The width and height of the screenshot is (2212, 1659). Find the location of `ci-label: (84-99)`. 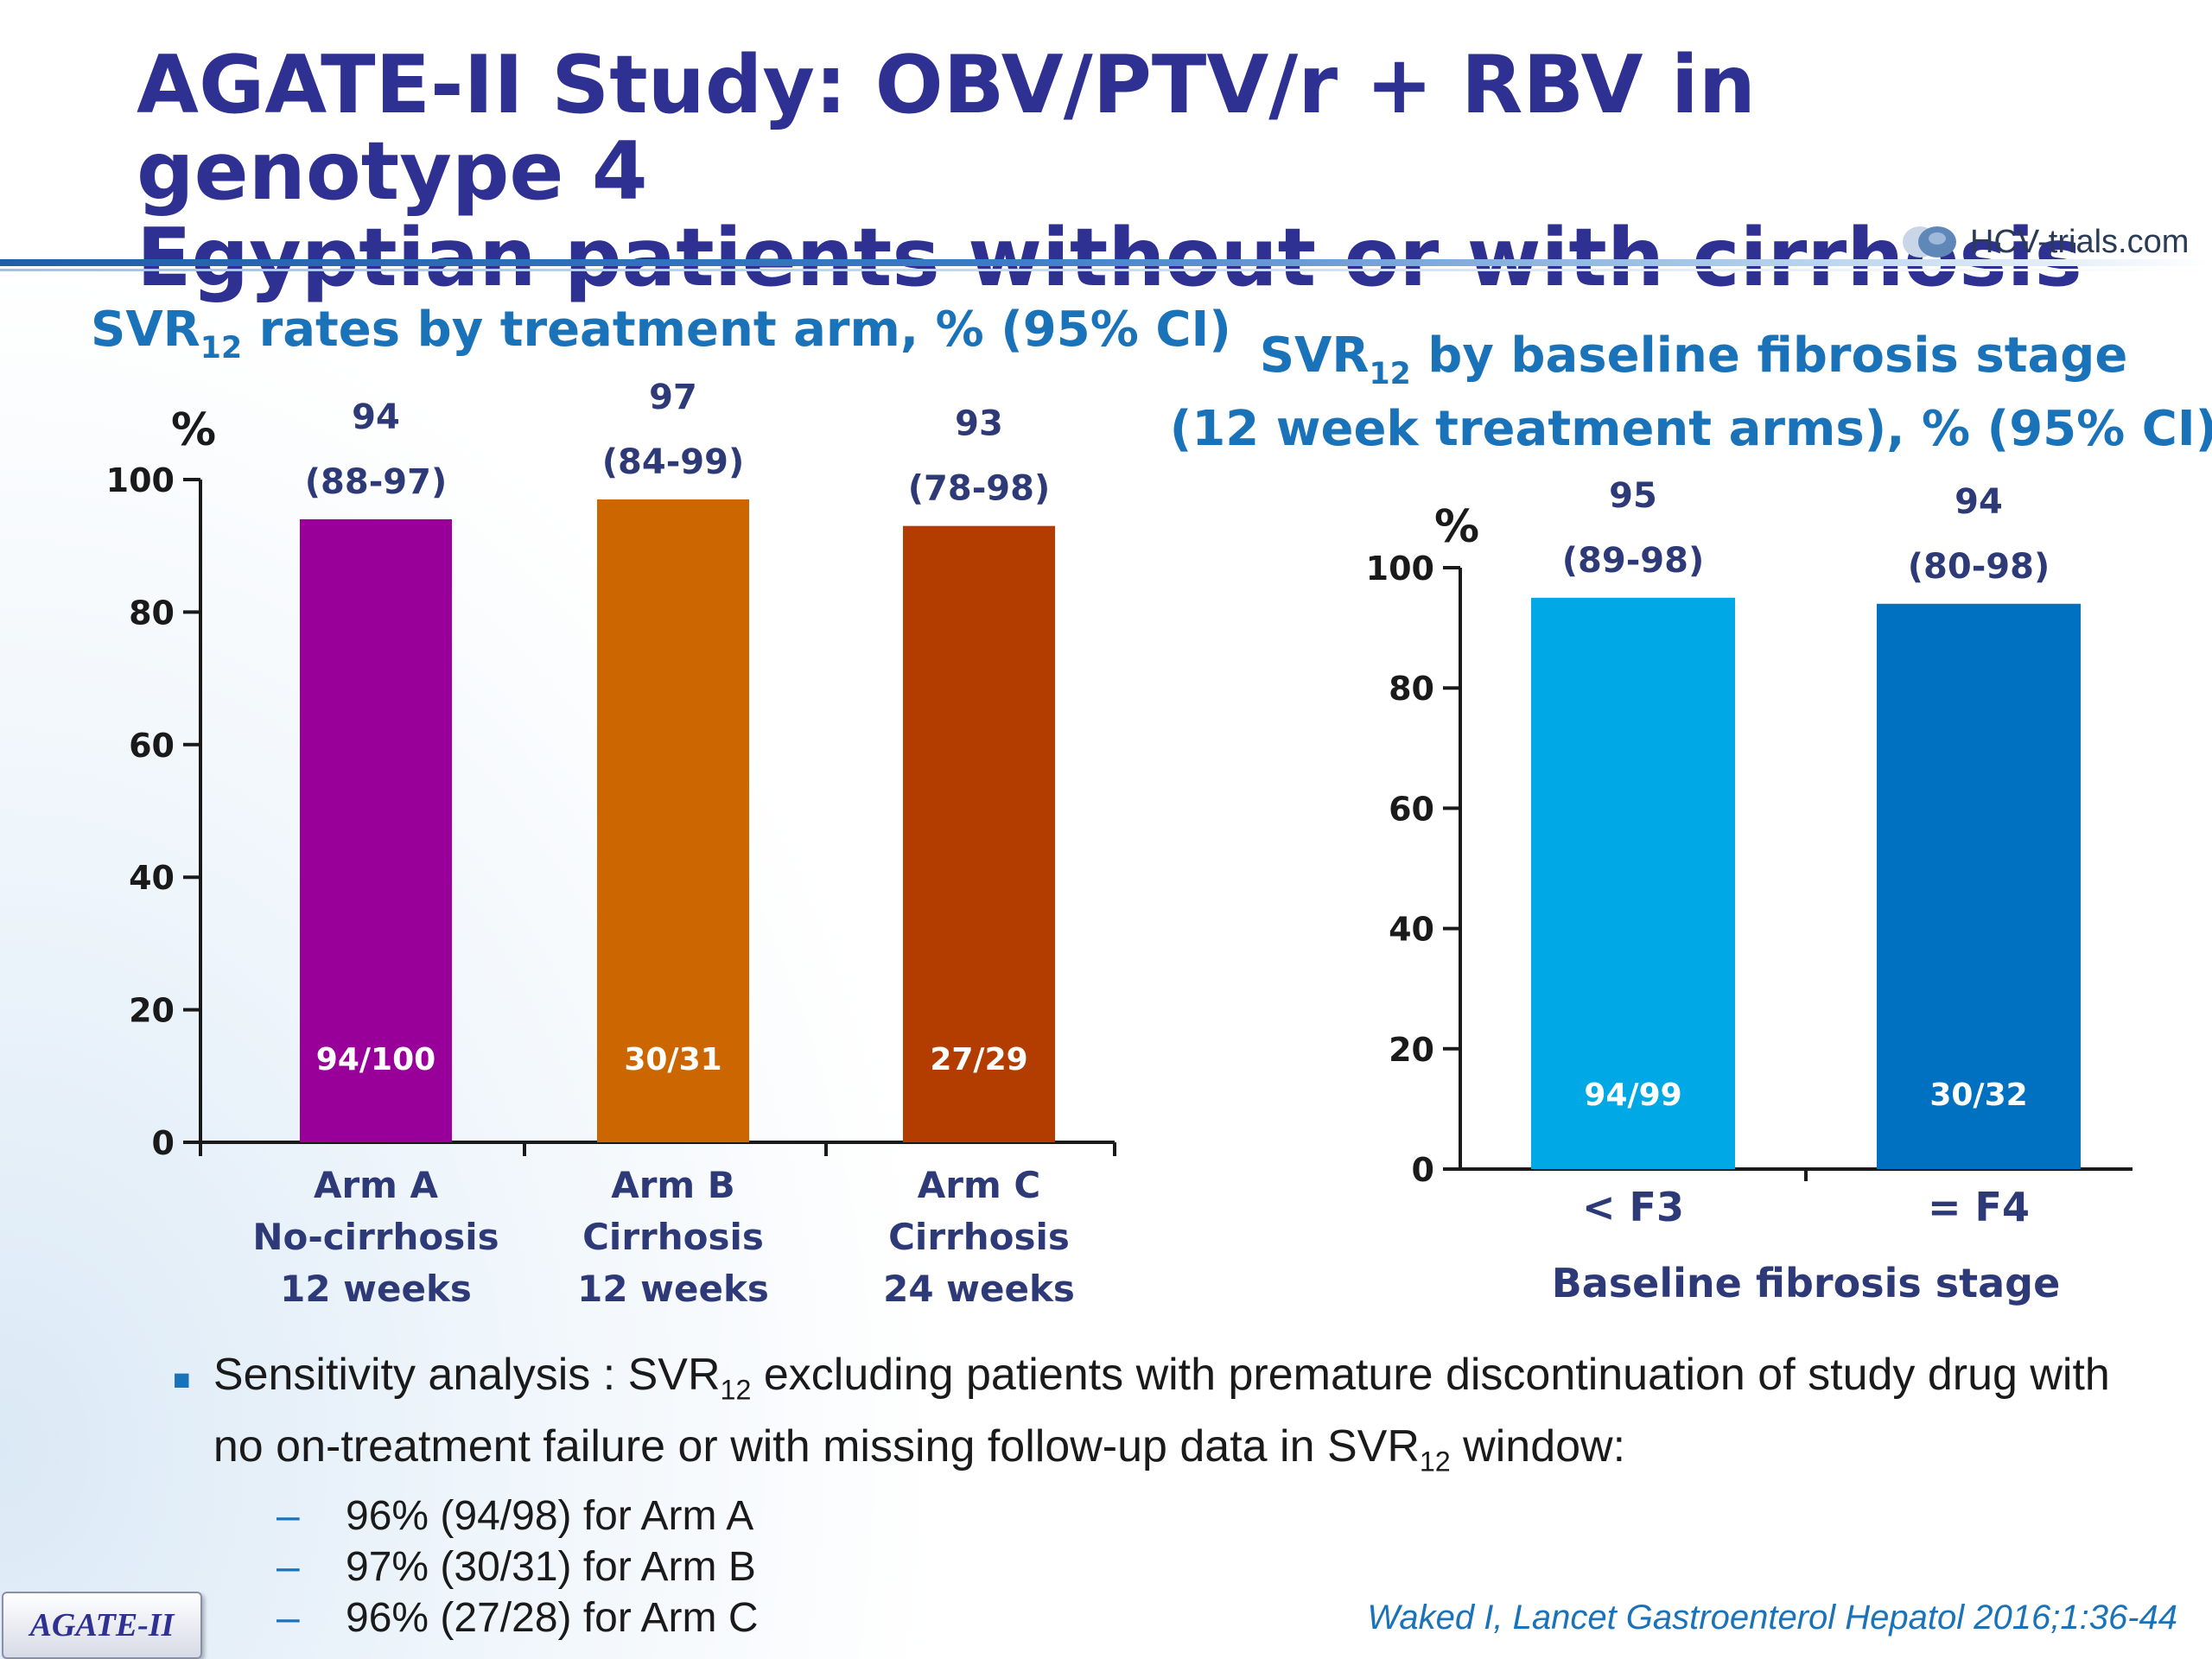

ci-label: (84-99) is located at coordinates (673, 462).